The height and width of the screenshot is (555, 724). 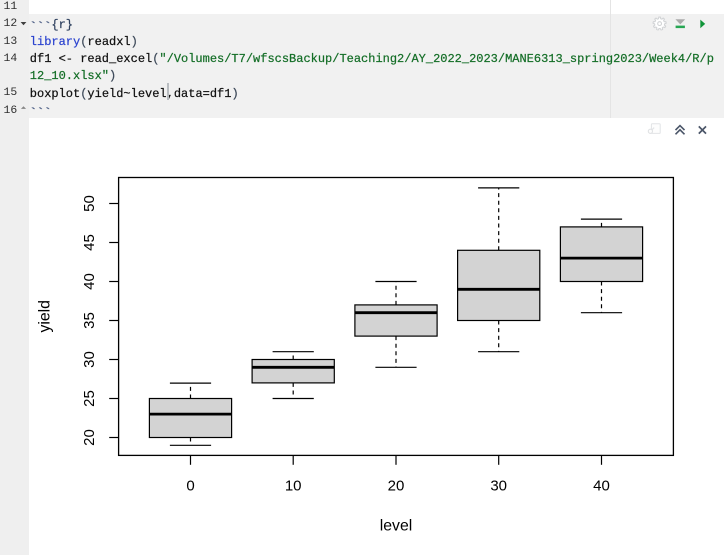 What do you see at coordinates (89, 398) in the screenshot?
I see `svg-text: 25` at bounding box center [89, 398].